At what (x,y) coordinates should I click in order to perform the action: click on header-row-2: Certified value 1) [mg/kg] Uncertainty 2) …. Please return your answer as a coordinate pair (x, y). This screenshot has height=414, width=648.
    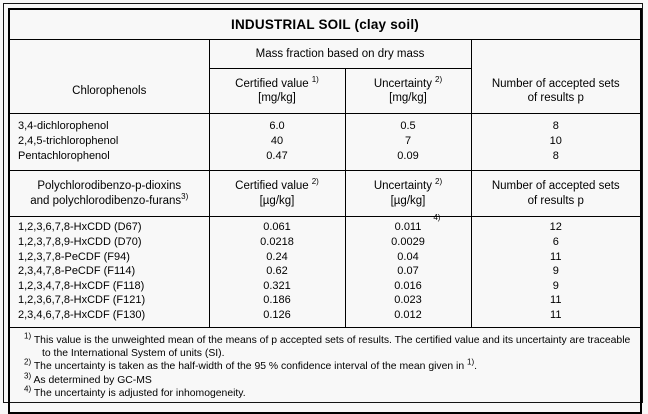
    Looking at the image, I should click on (325, 91).